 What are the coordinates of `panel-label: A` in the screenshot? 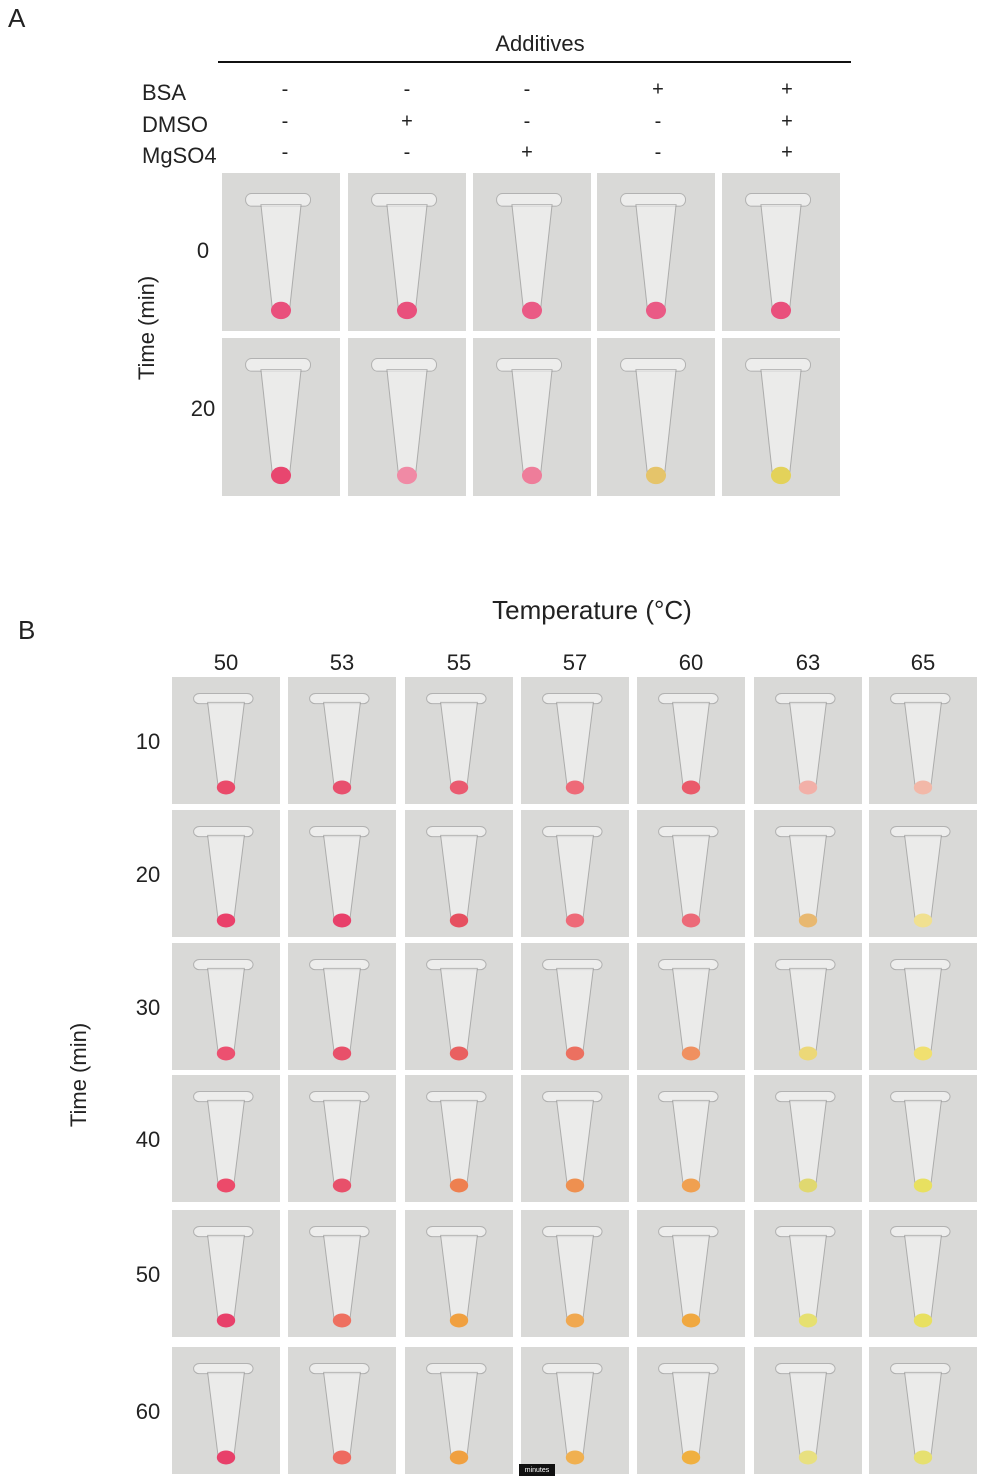 It's located at (17, 18).